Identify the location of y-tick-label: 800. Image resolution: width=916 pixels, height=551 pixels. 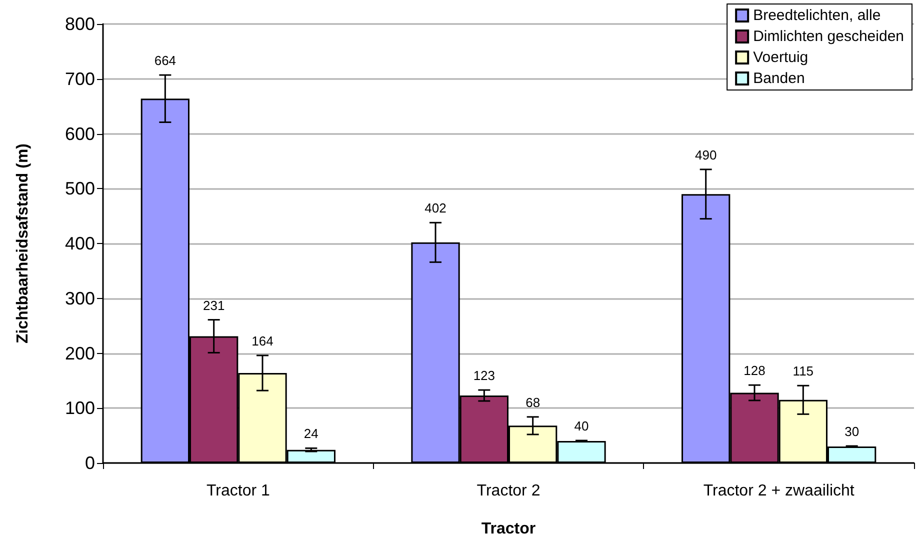
(79, 24).